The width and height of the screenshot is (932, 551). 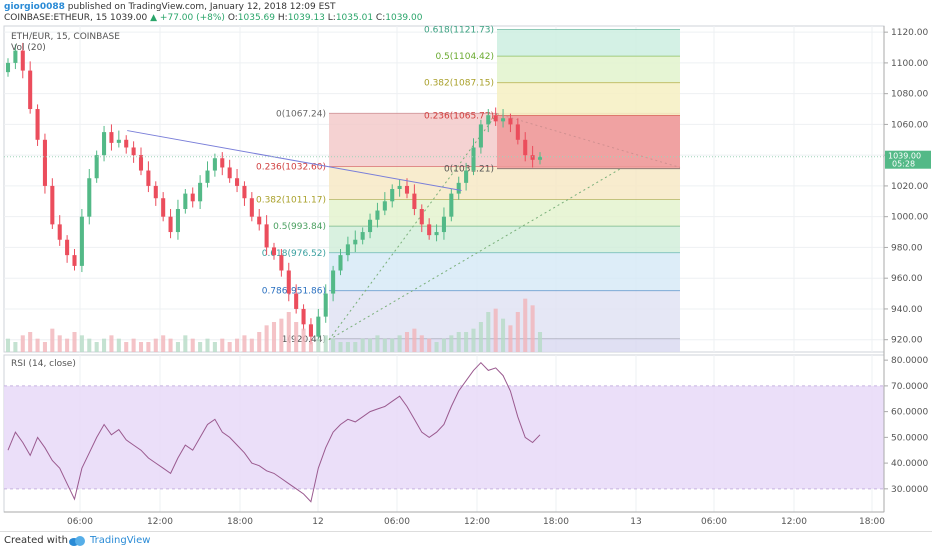 I want to click on last-price: 1039.00, so click(x=129, y=18).